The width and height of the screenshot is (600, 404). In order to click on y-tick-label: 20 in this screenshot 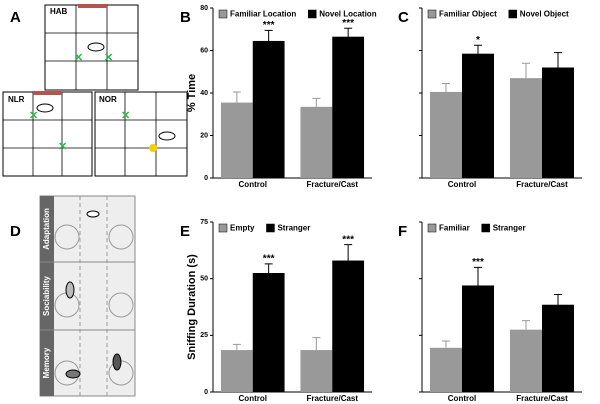, I will do `click(204, 135)`.